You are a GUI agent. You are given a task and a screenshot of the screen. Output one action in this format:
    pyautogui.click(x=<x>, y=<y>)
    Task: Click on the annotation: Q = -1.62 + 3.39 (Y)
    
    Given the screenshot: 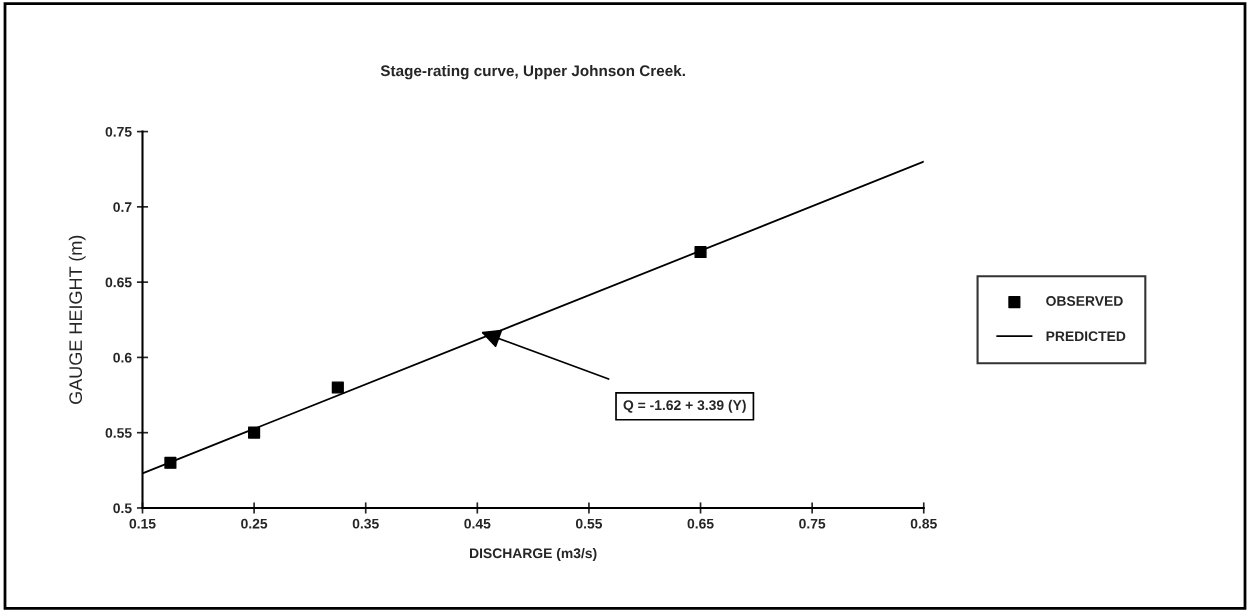 What is the action you would take?
    pyautogui.click(x=684, y=406)
    